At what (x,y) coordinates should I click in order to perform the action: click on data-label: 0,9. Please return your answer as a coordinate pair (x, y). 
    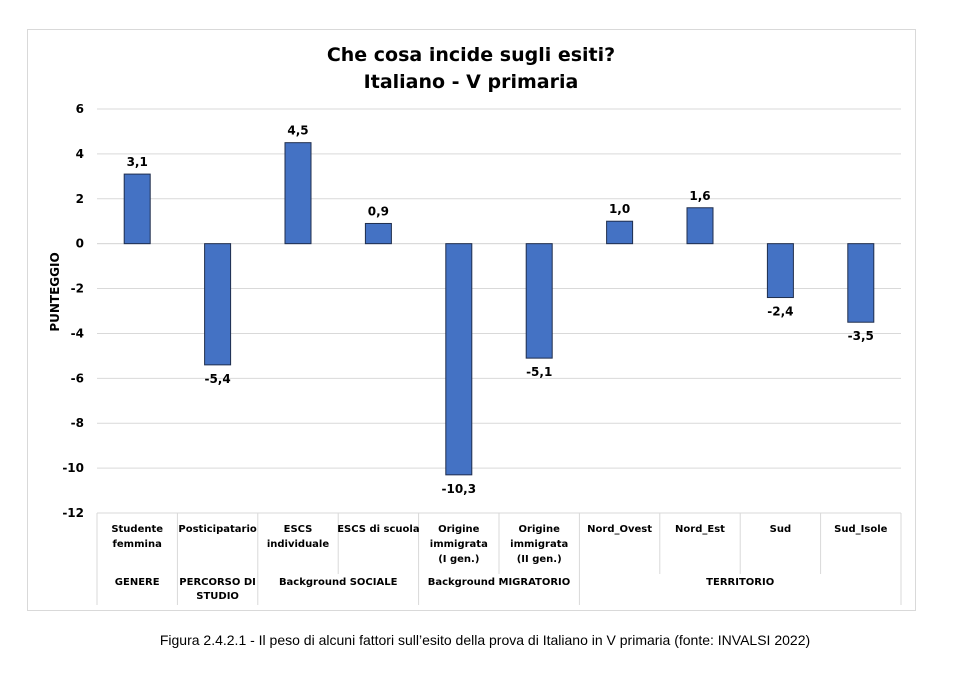
    Looking at the image, I should click on (378, 211).